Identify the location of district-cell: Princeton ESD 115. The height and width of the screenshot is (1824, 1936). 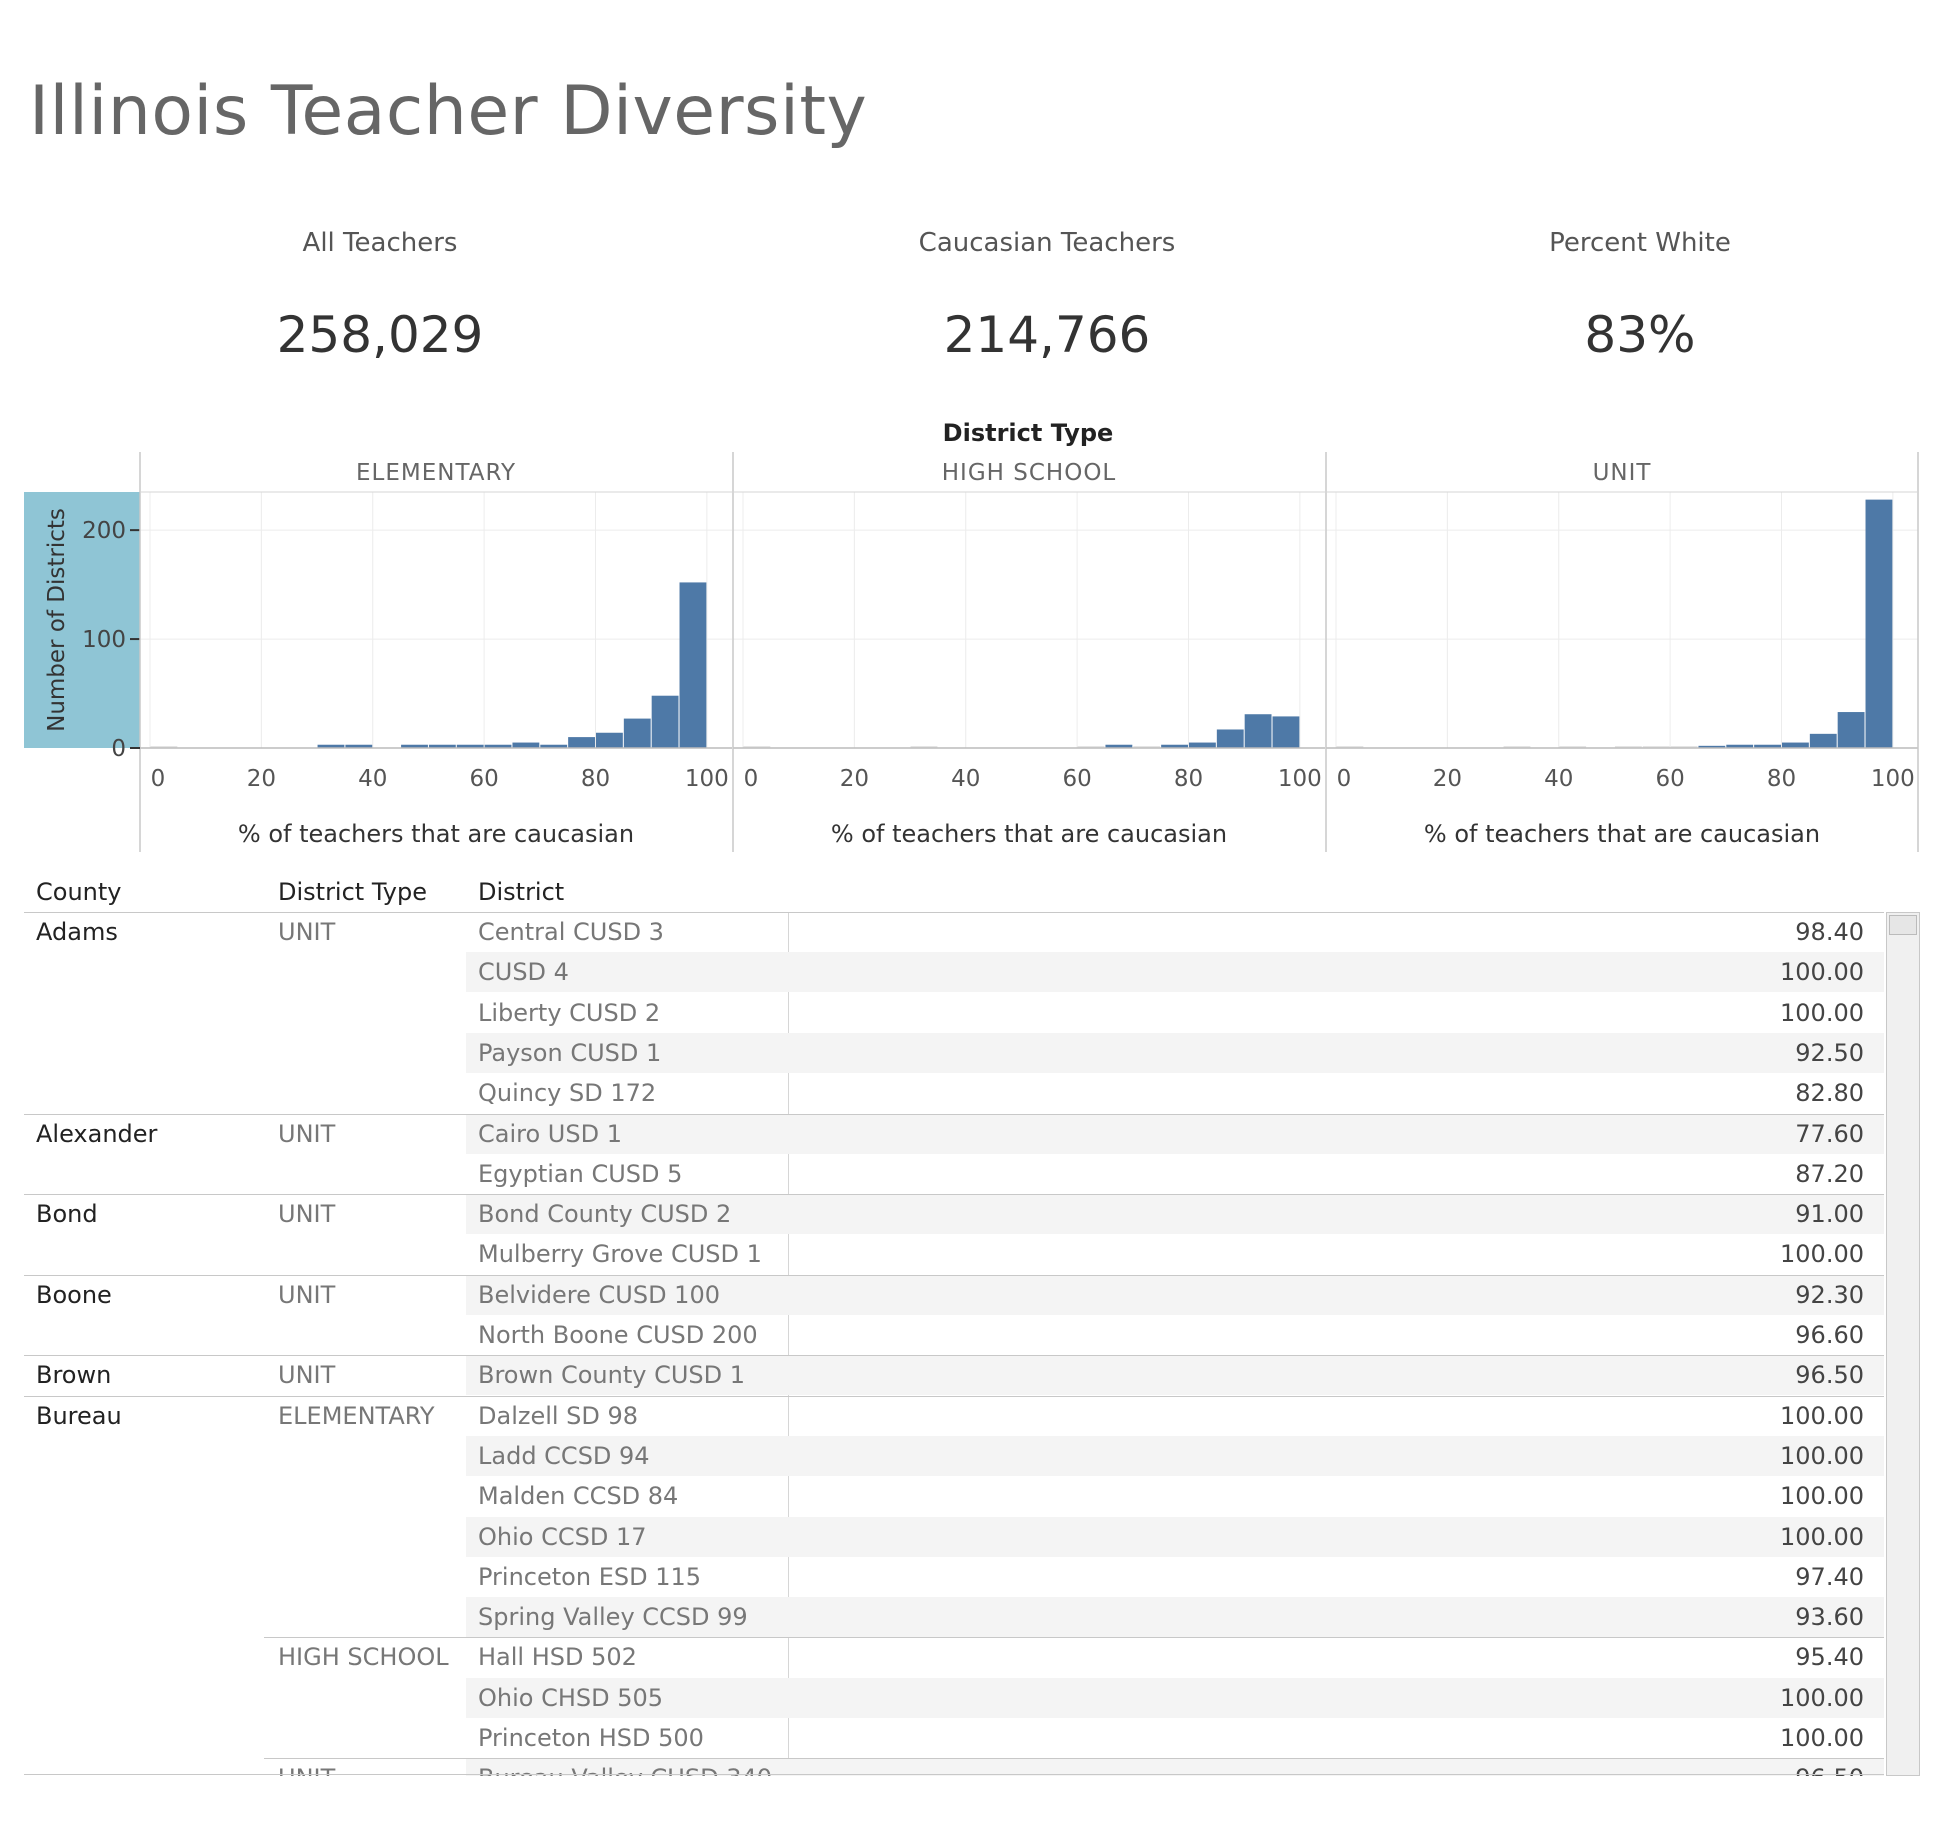
(590, 1576).